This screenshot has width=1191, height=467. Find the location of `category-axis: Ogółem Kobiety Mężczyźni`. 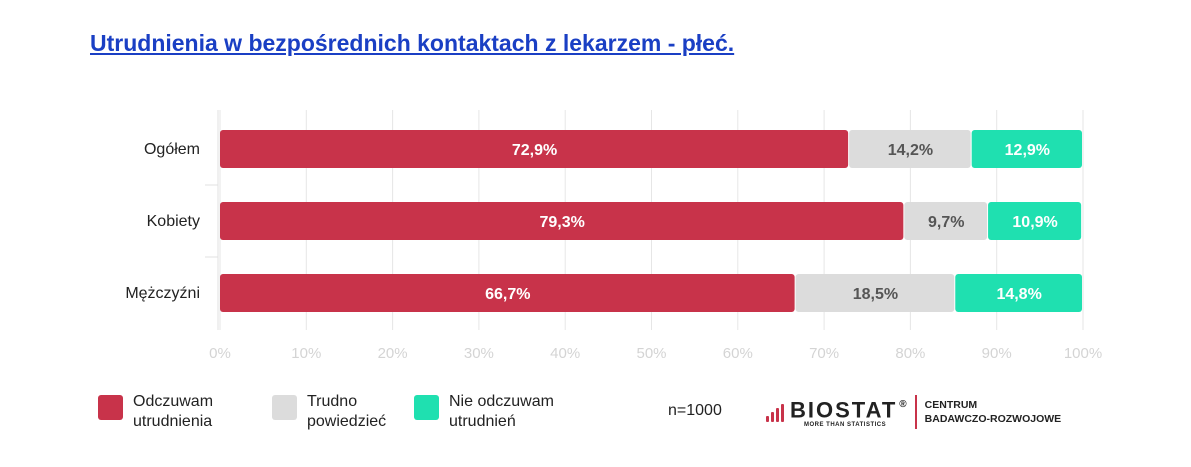

category-axis: Ogółem Kobiety Mężczyźni is located at coordinates (172, 220).